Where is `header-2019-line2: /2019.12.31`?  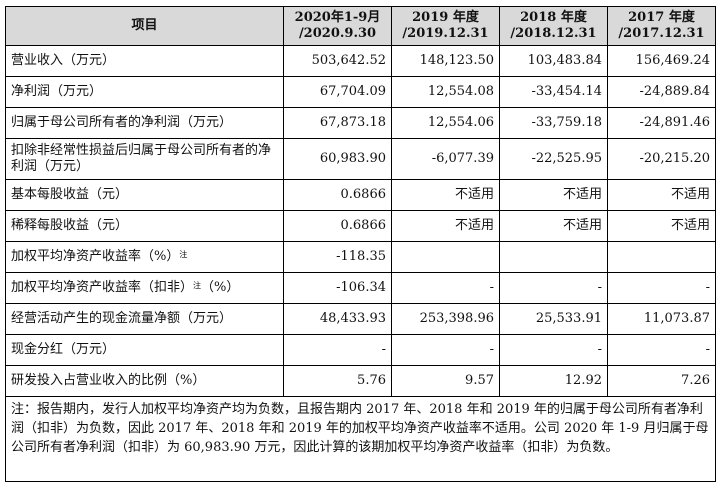
header-2019-line2: /2019.12.31 is located at coordinates (445, 33).